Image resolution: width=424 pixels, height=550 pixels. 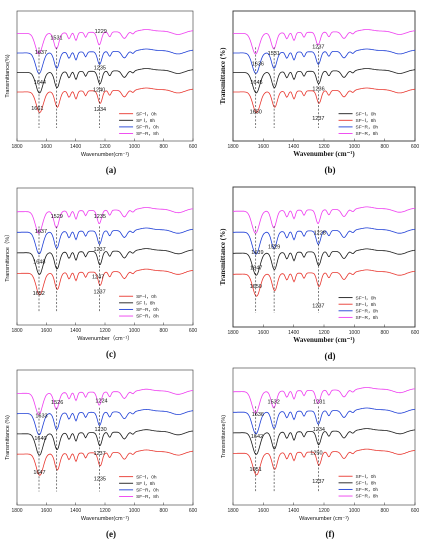 I want to click on peak-label: 1639, so click(x=257, y=253).